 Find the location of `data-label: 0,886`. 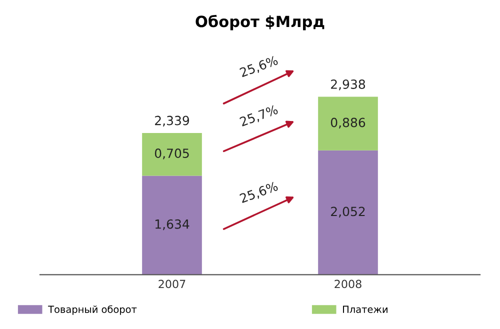

data-label: 0,886 is located at coordinates (348, 123).